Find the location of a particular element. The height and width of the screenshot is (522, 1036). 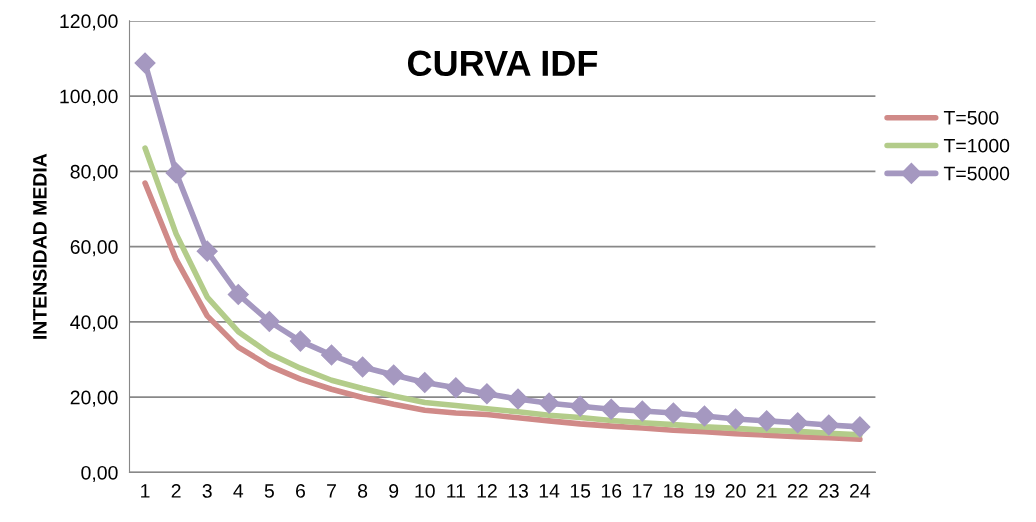

x-tick-label: 3 is located at coordinates (207, 491).